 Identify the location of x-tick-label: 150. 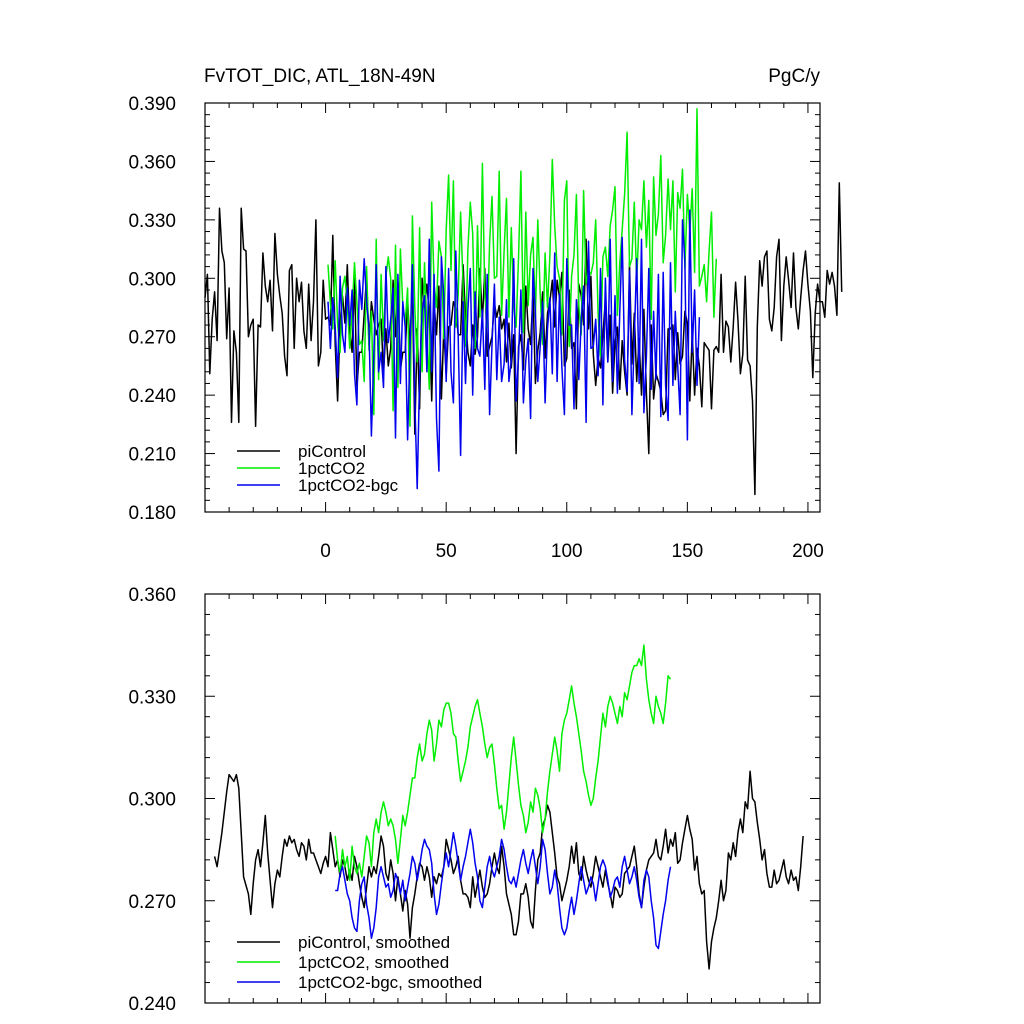
(688, 551).